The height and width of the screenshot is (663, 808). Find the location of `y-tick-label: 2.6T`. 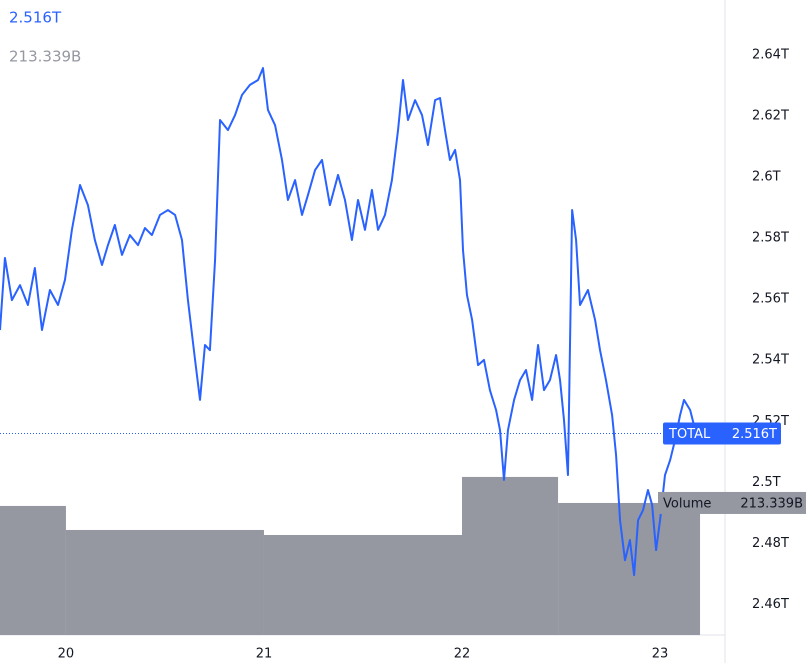

y-tick-label: 2.6T is located at coordinates (766, 177).